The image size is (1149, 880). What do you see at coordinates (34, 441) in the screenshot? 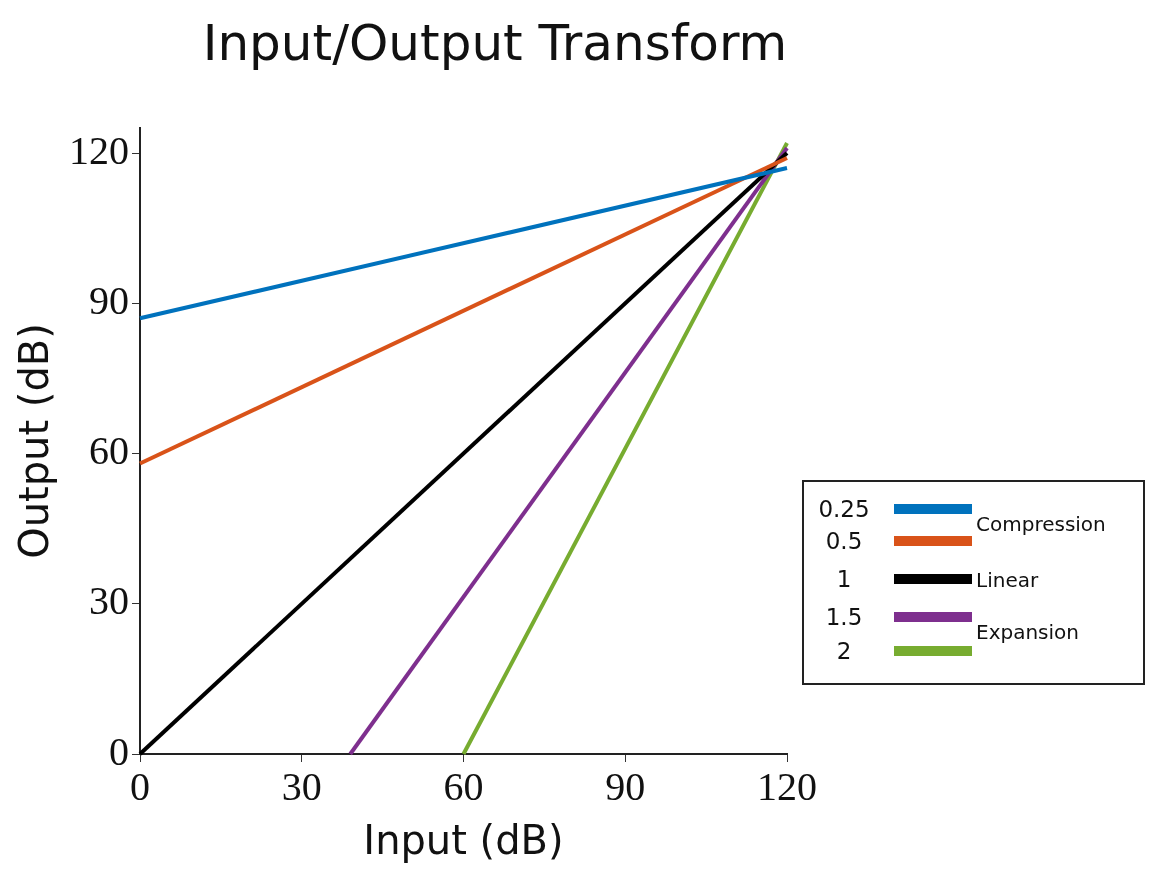
I see `y-axis-title: Output (dB)` at bounding box center [34, 441].